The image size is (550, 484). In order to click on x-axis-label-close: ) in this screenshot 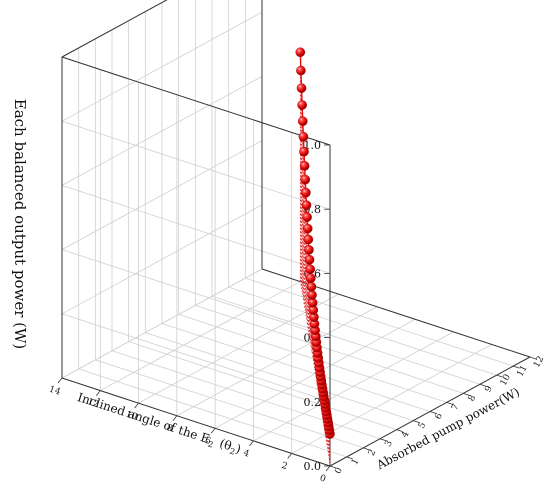, I will do `click(238, 449)`.